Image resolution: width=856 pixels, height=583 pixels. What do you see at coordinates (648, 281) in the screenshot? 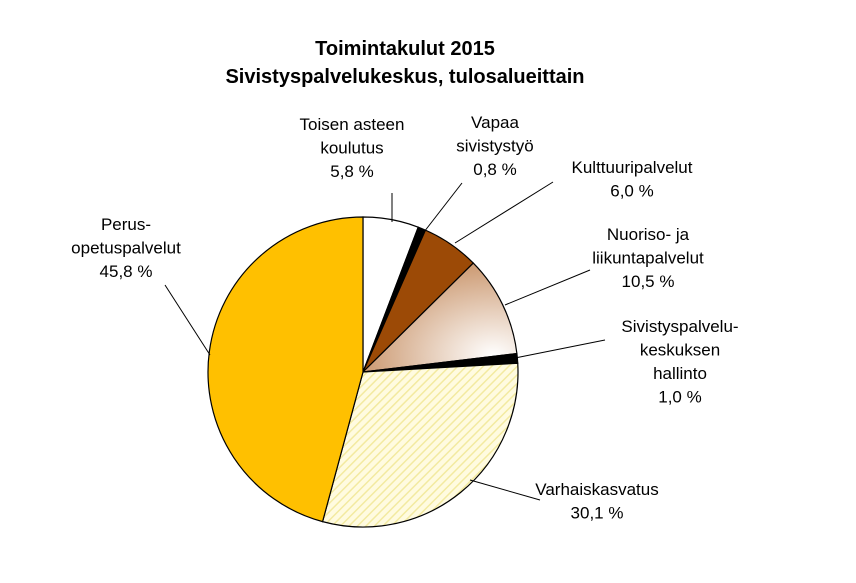
I see `value-label: 10,5 %` at bounding box center [648, 281].